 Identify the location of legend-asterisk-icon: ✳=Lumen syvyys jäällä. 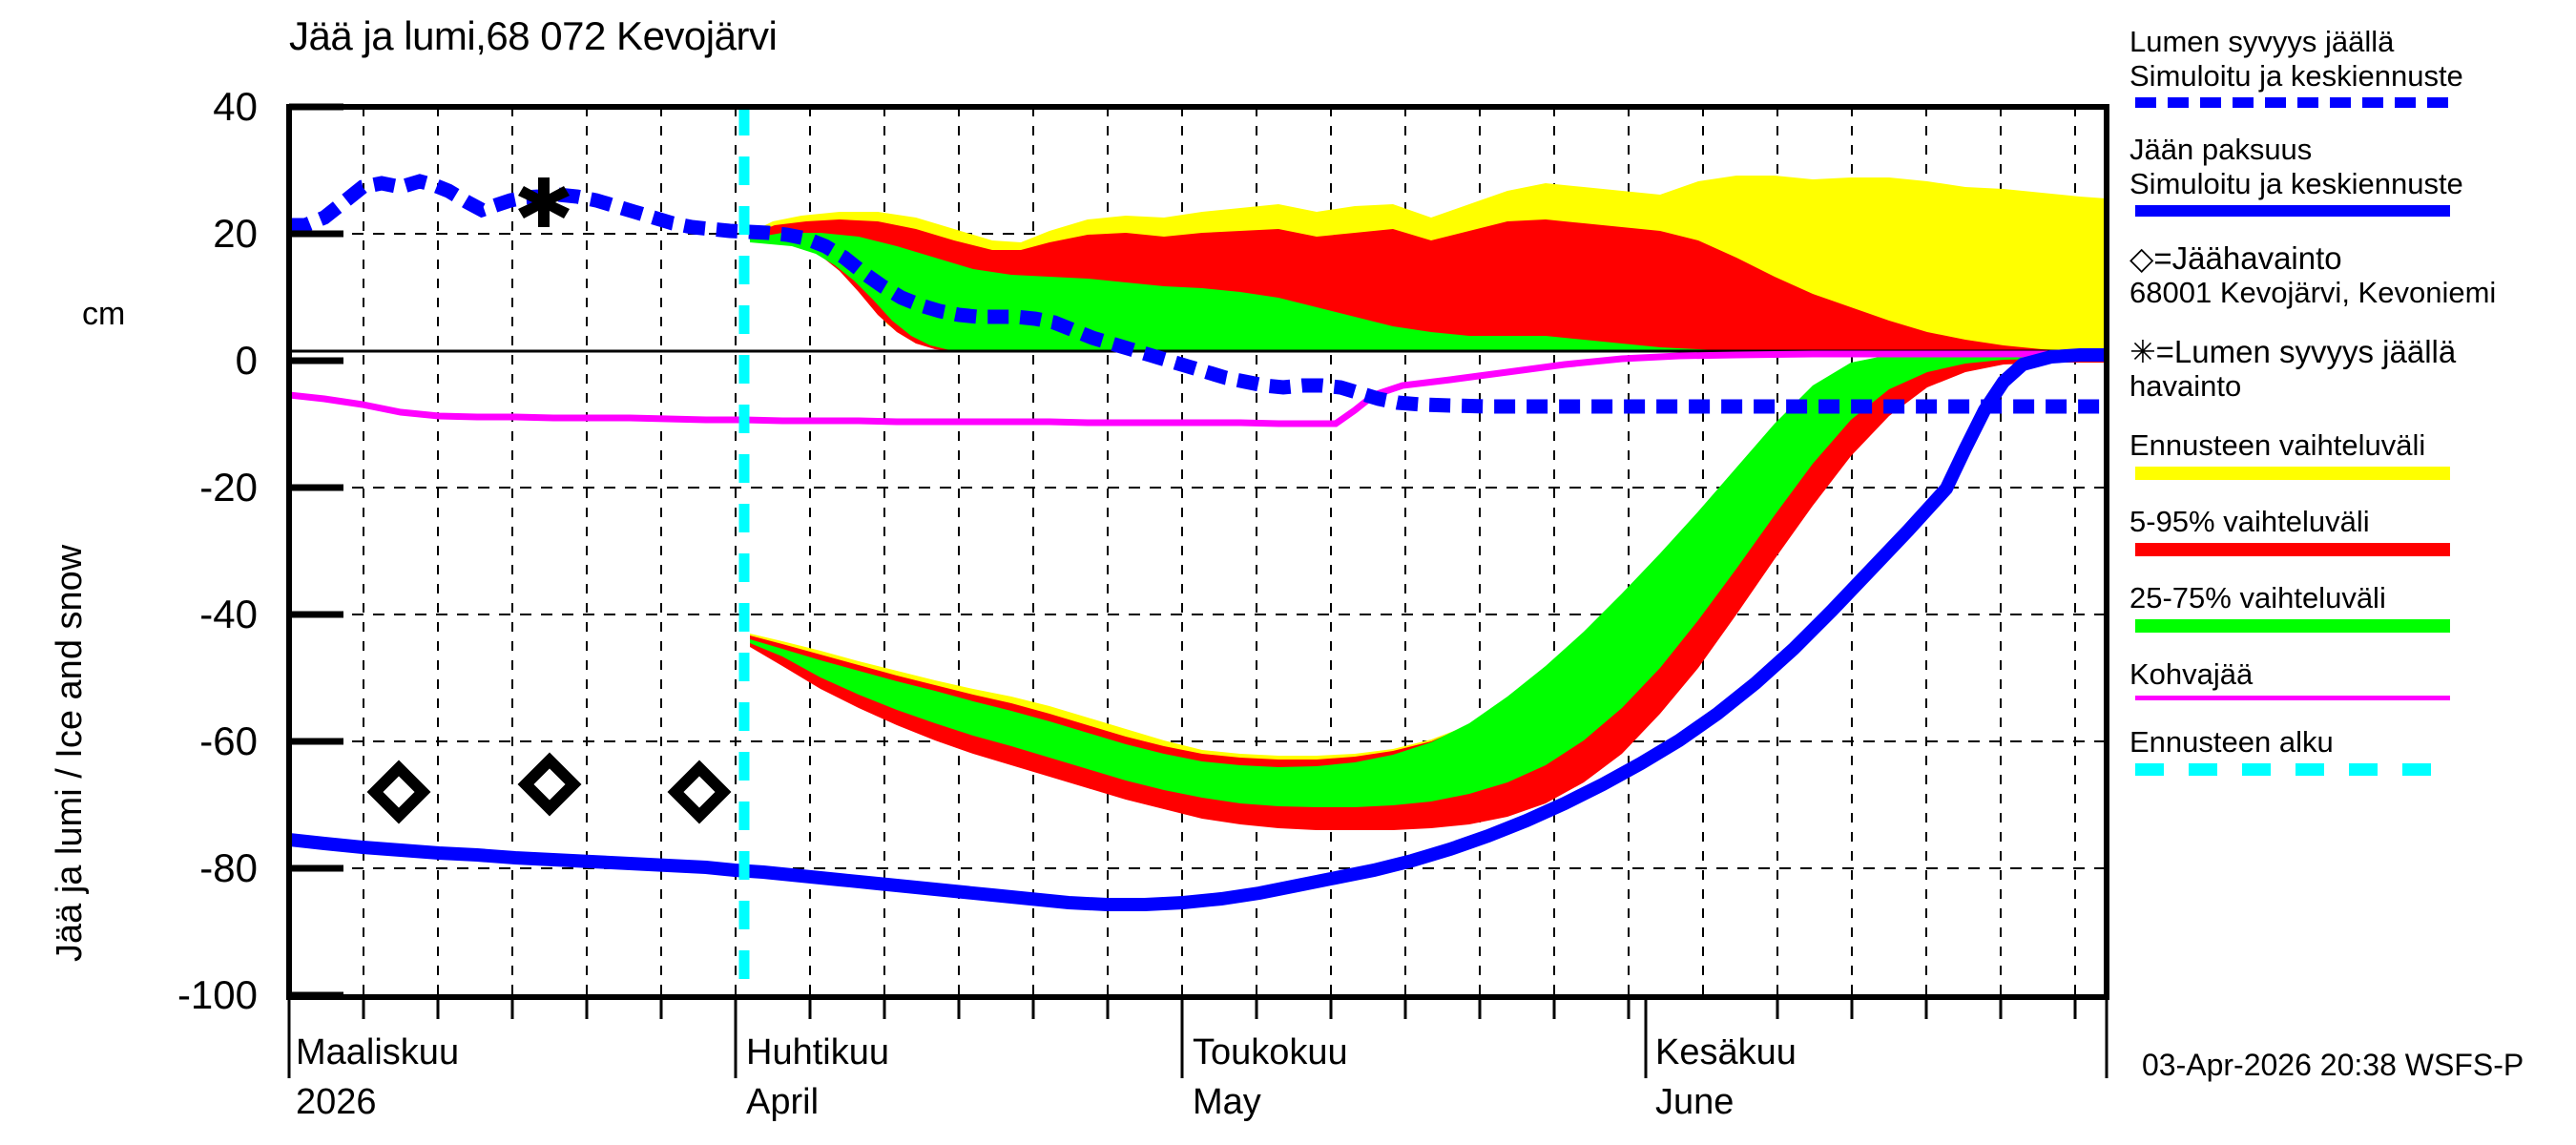
(2352, 352).